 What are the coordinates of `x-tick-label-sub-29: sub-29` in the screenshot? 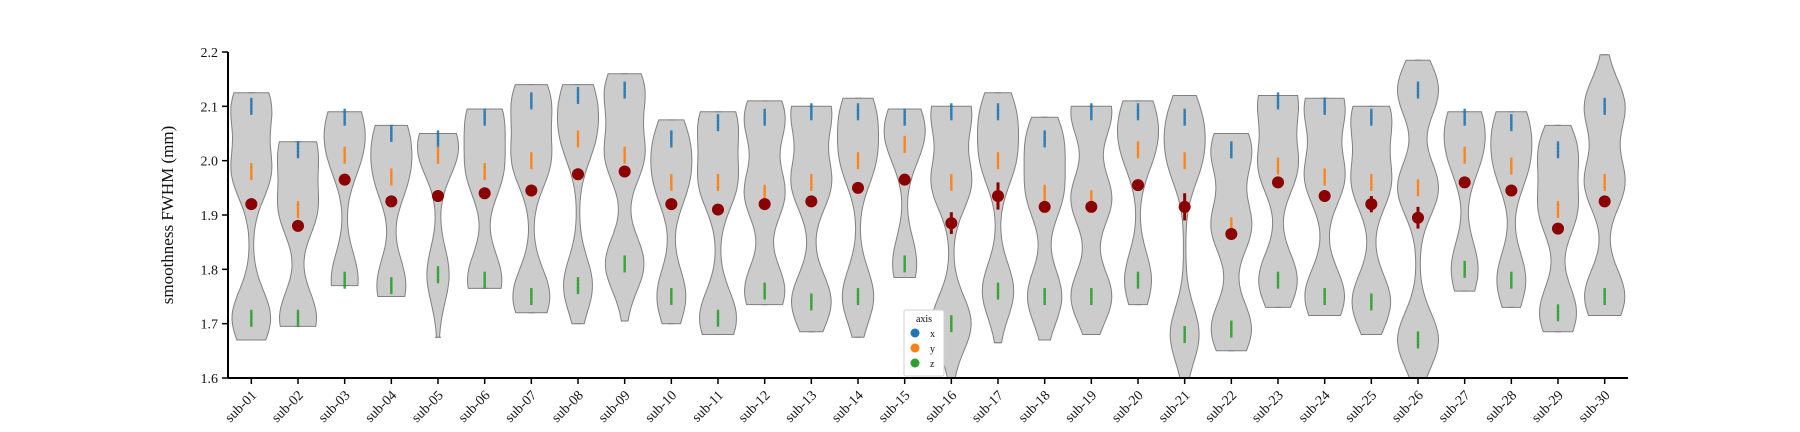 It's located at (1548, 407).